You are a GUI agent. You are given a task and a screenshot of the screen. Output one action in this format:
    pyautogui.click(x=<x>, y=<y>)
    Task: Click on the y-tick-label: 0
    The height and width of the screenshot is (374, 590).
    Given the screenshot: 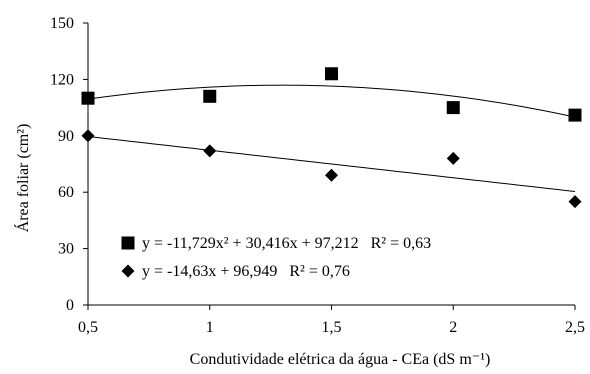 What is the action you would take?
    pyautogui.click(x=70, y=305)
    